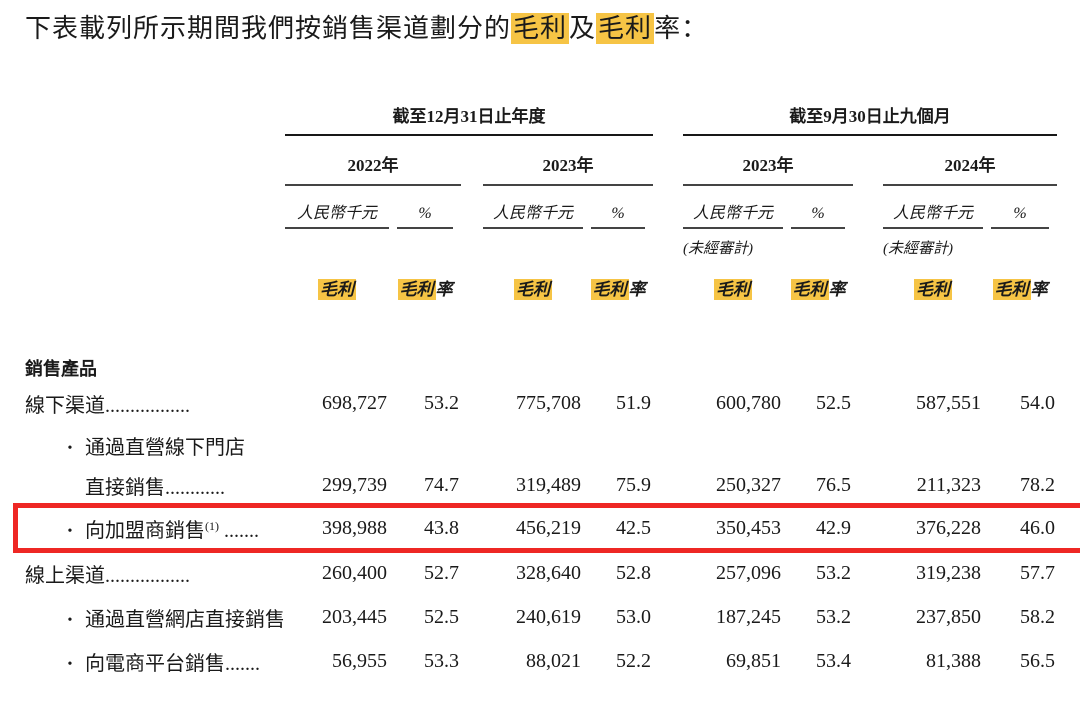 The height and width of the screenshot is (709, 1080). I want to click on cell-value: 398,988, so click(354, 527).